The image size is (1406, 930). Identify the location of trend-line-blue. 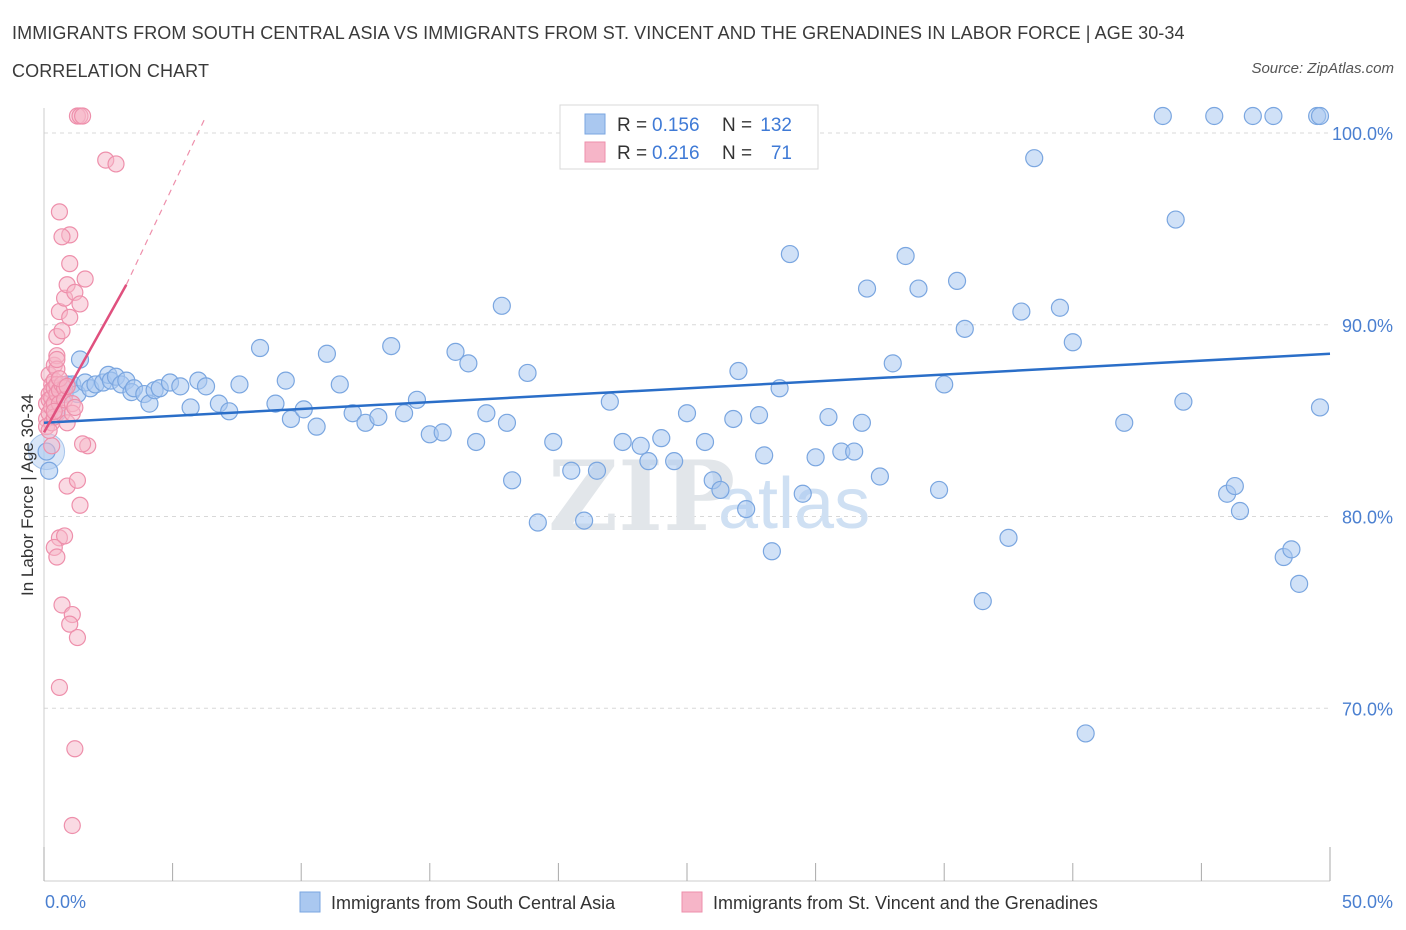
(687, 388).